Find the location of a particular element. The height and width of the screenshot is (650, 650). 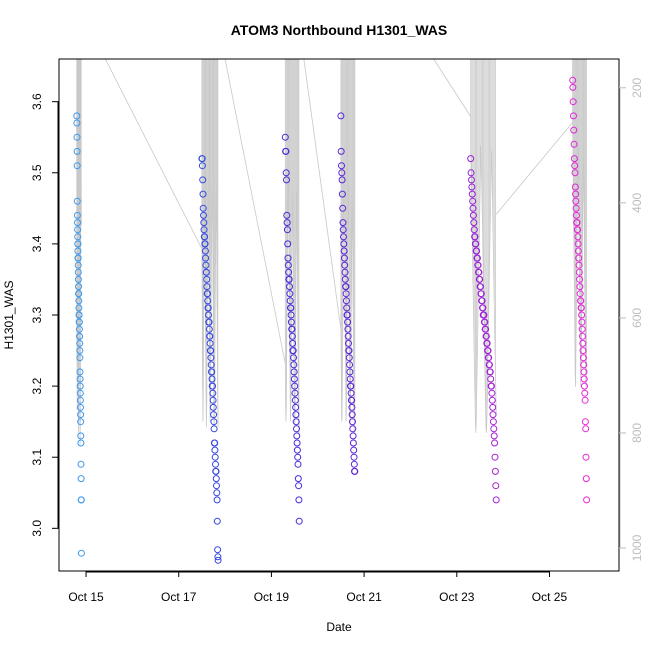

right-tick-label: 200 is located at coordinates (637, 87).